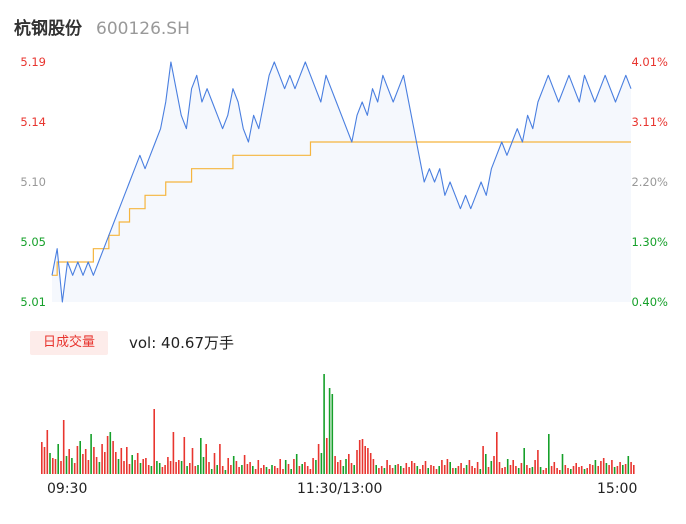 Image resolution: width=686 pixels, height=524 pixels. Describe the element at coordinates (33, 122) in the screenshot. I see `y-tick-left: 5.14` at that location.